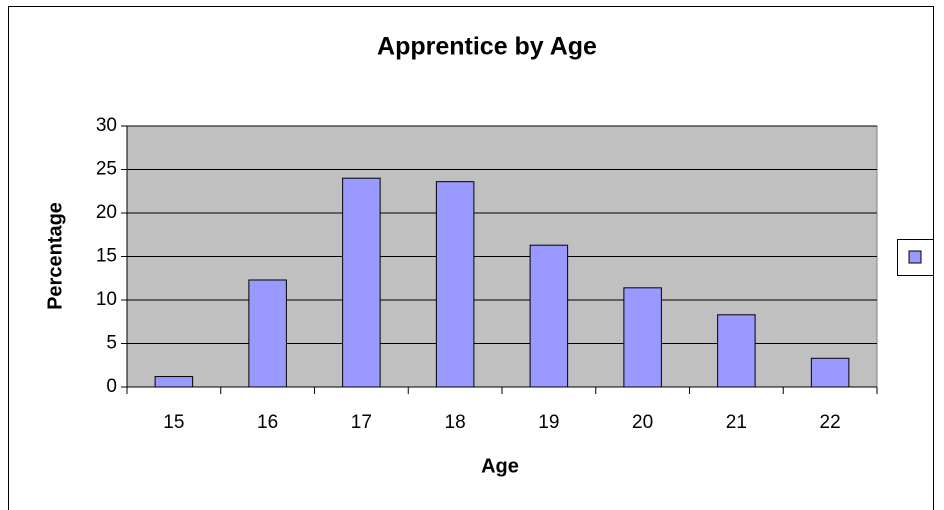 The image size is (944, 510). Describe the element at coordinates (915, 257) in the screenshot. I see `legend-marker` at that location.